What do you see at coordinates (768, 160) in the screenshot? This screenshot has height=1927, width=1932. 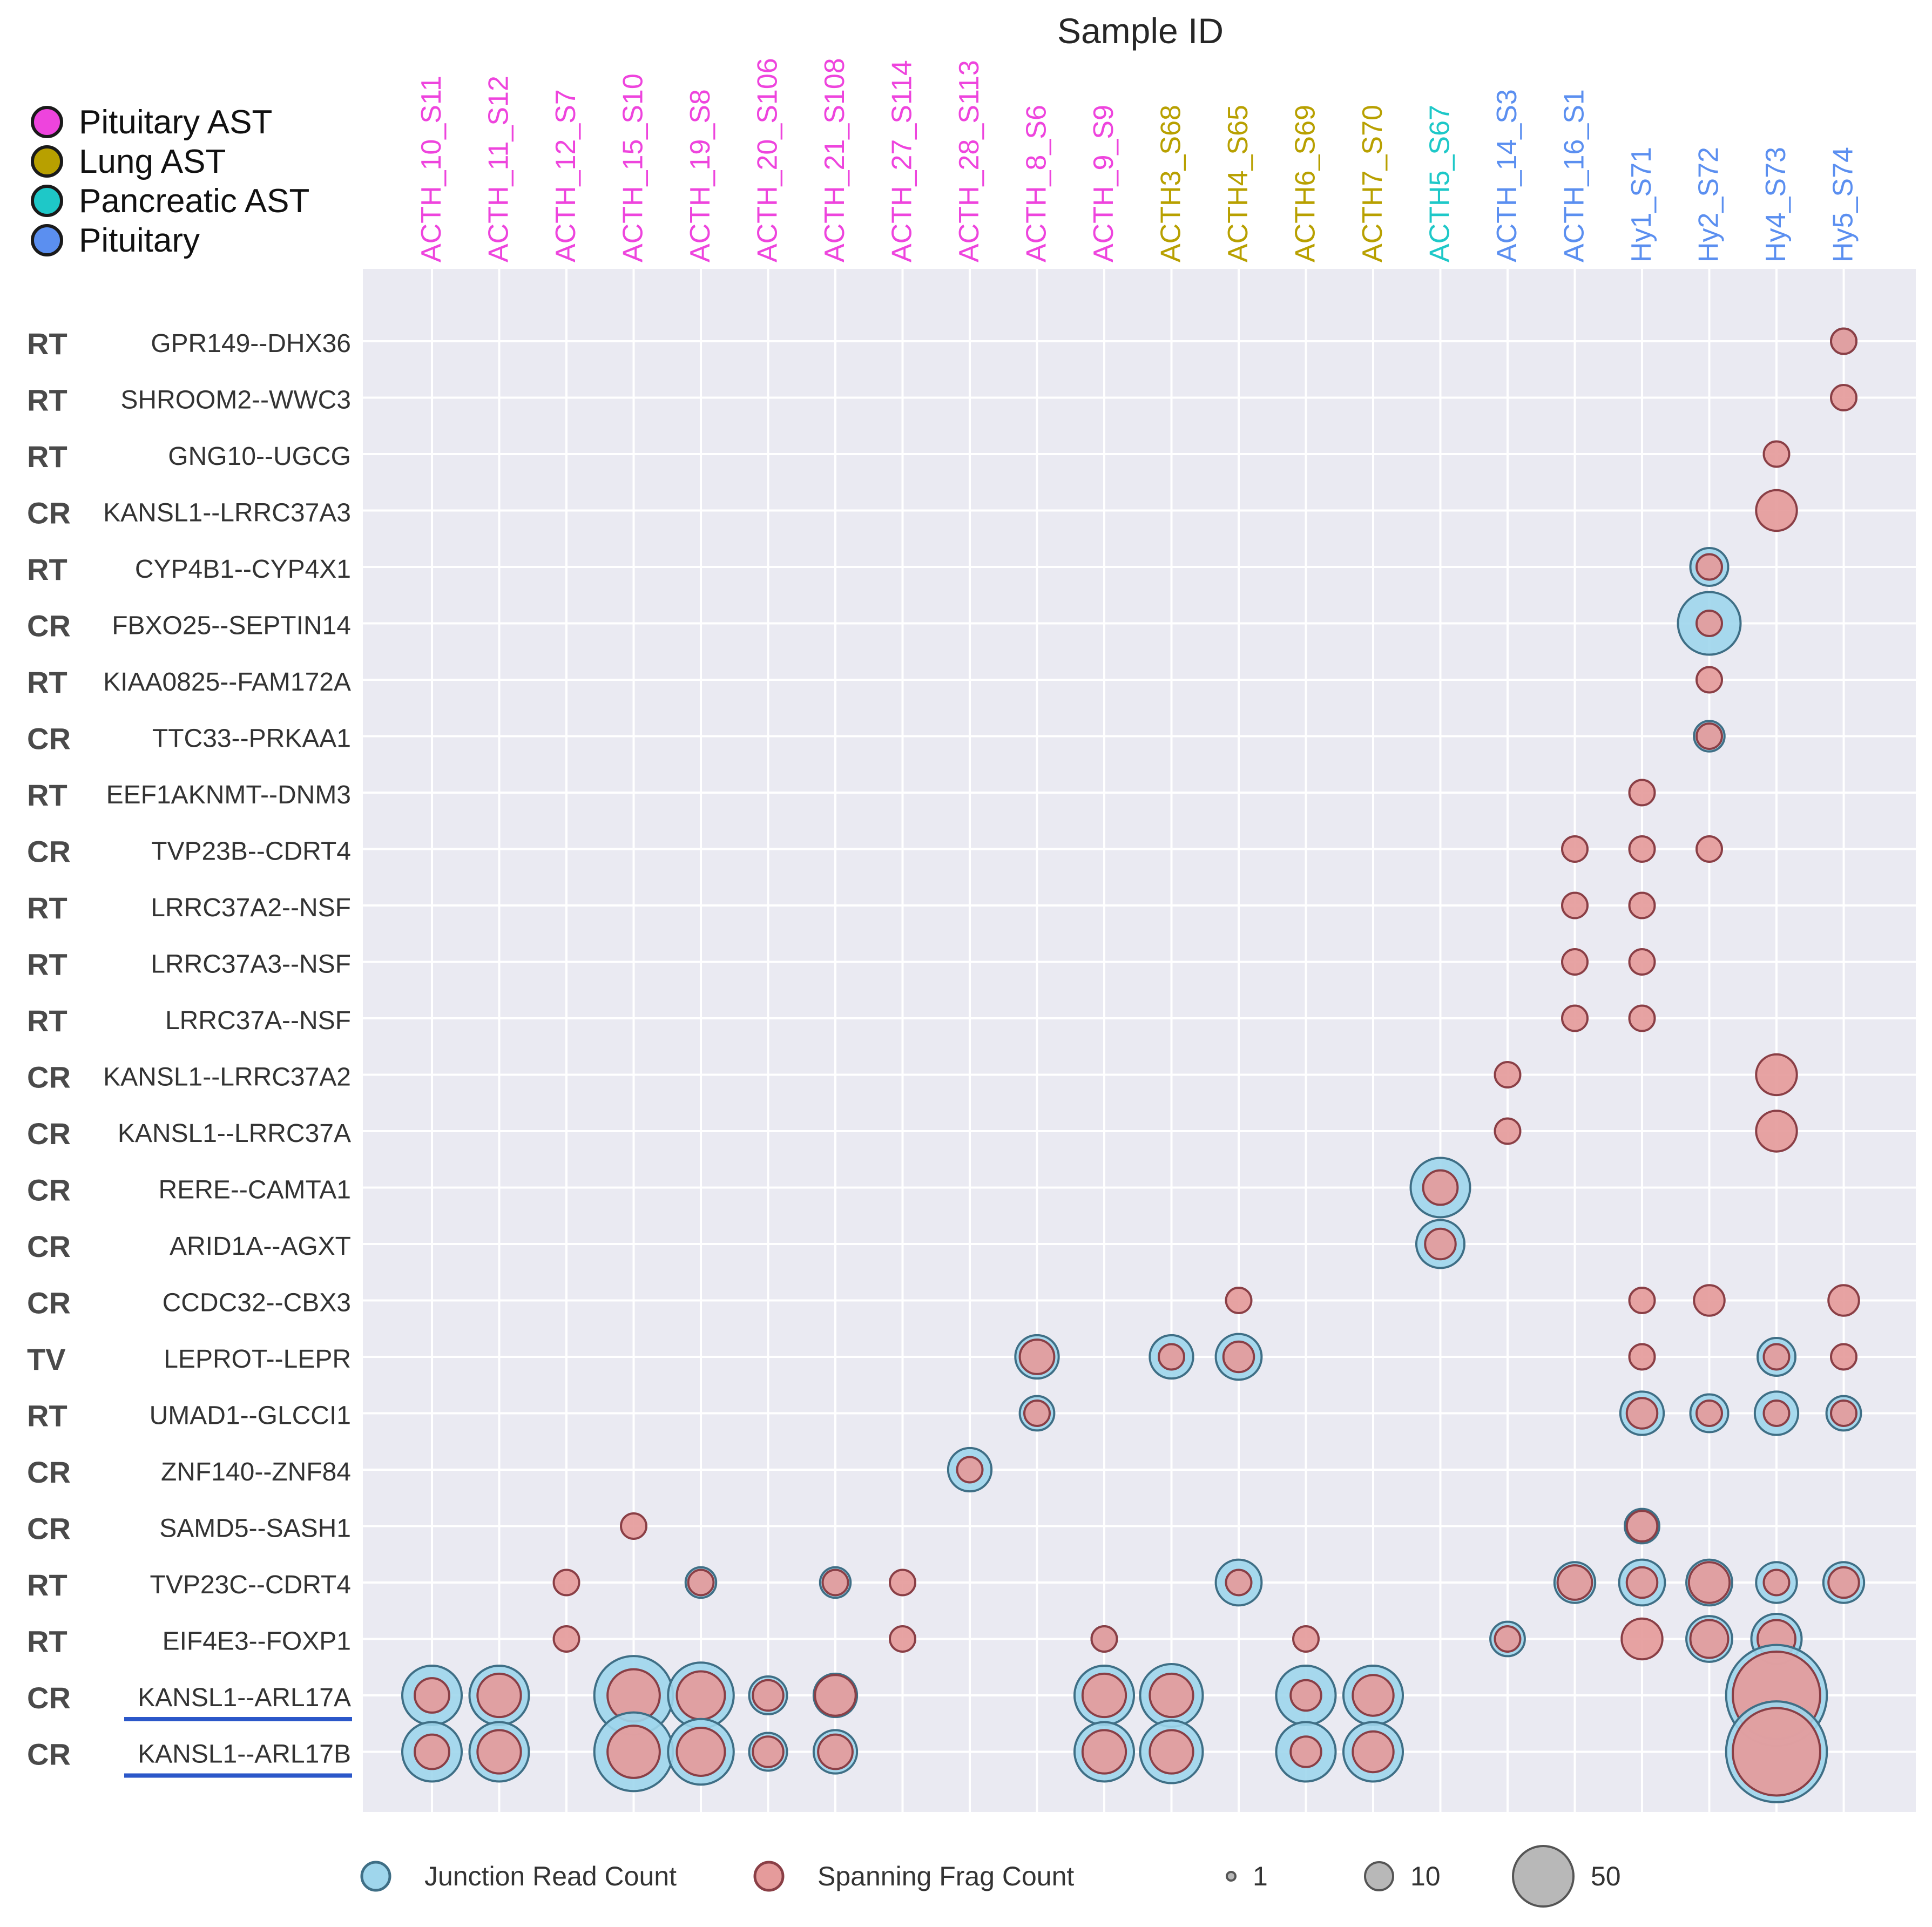 I see `x-tick-label: ACTH_20_S106` at bounding box center [768, 160].